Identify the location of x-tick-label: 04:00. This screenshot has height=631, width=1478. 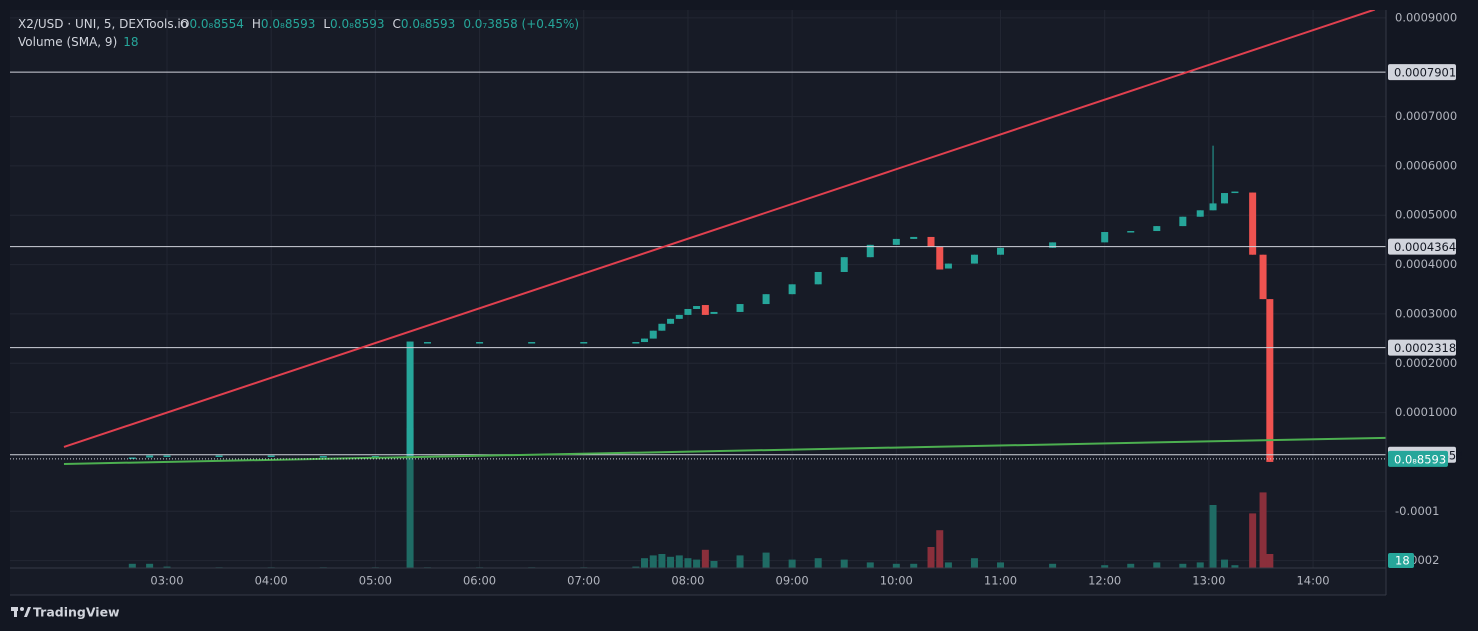
(271, 581).